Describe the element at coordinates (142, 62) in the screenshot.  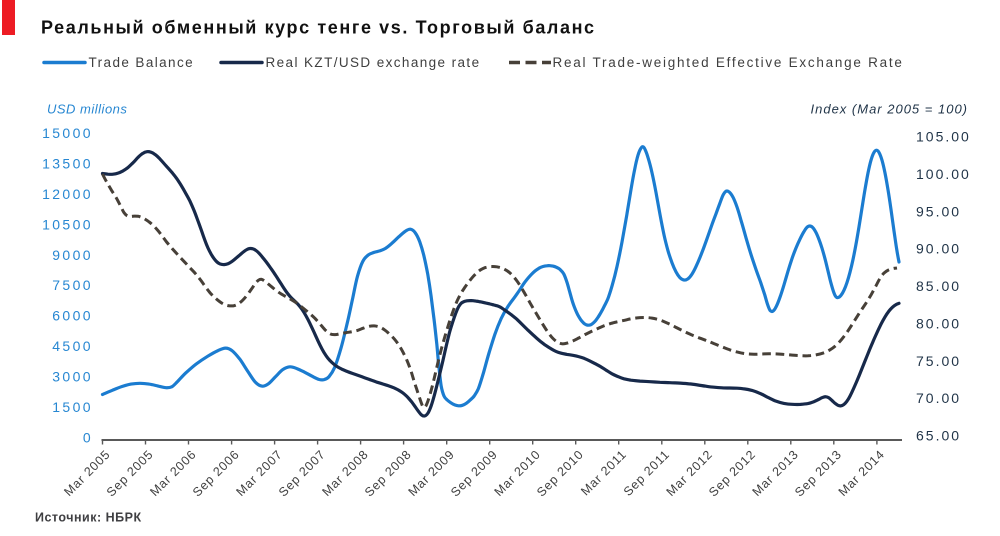
I see `svg-text: Trade Balance` at that location.